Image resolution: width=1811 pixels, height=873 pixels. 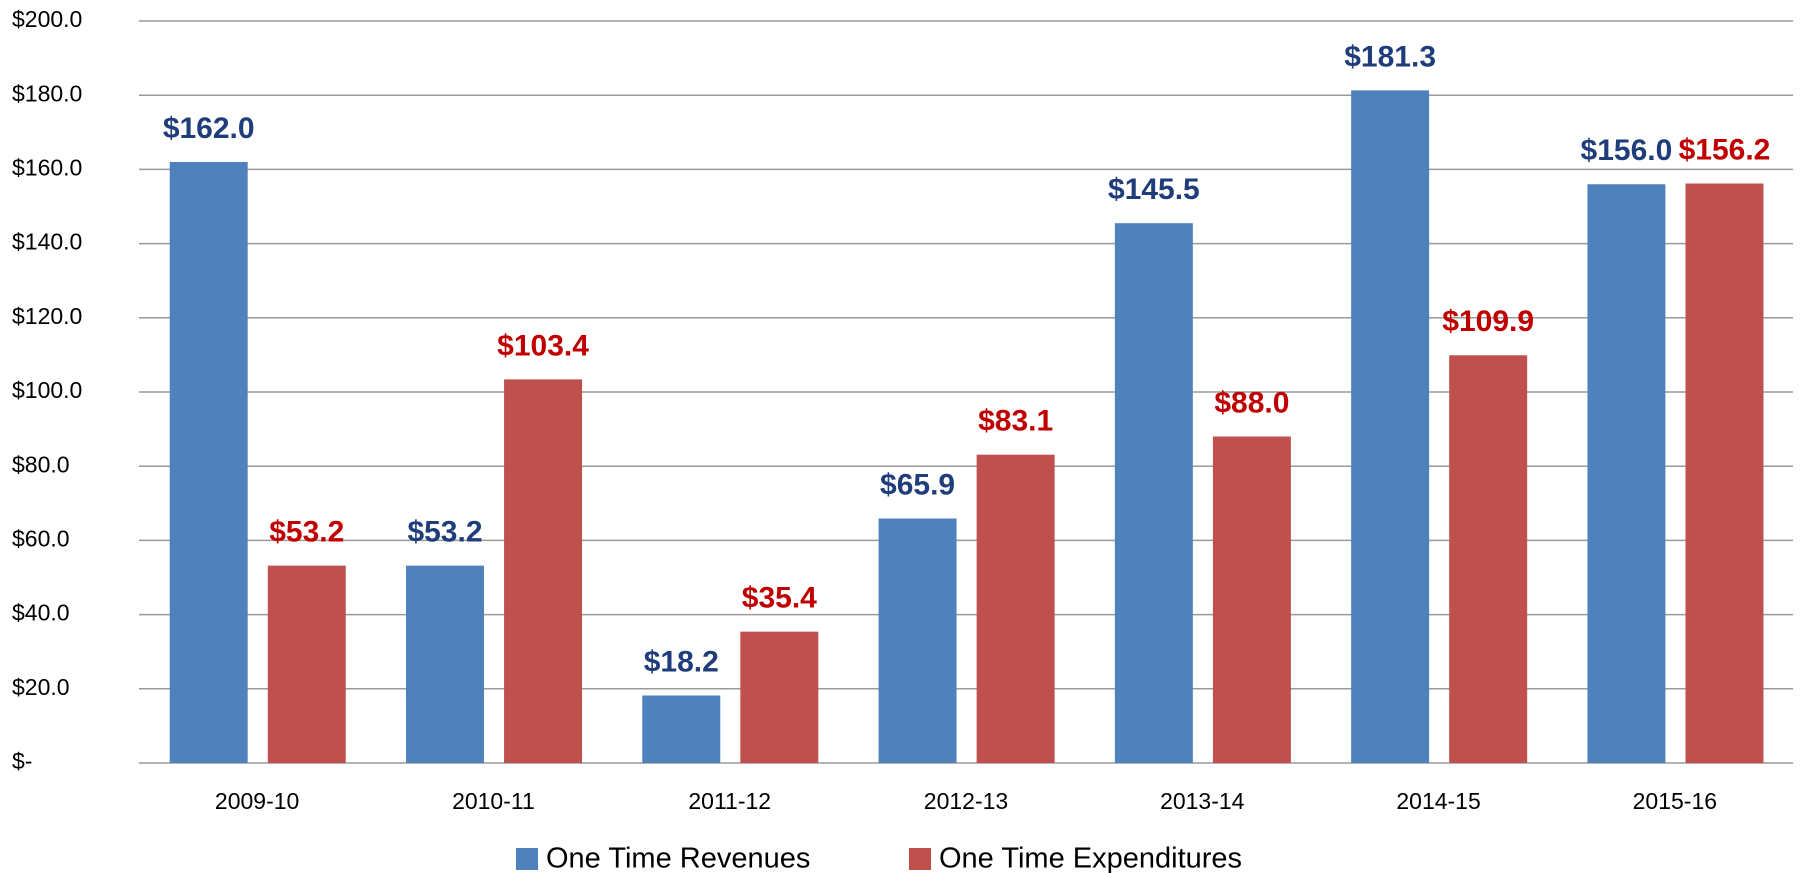 I want to click on y-tick-label: $100.0, so click(x=47, y=390).